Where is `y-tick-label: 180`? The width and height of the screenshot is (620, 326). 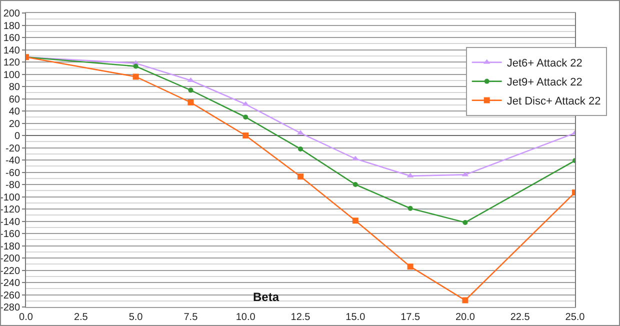
y-tick-label: 180 is located at coordinates (11, 26).